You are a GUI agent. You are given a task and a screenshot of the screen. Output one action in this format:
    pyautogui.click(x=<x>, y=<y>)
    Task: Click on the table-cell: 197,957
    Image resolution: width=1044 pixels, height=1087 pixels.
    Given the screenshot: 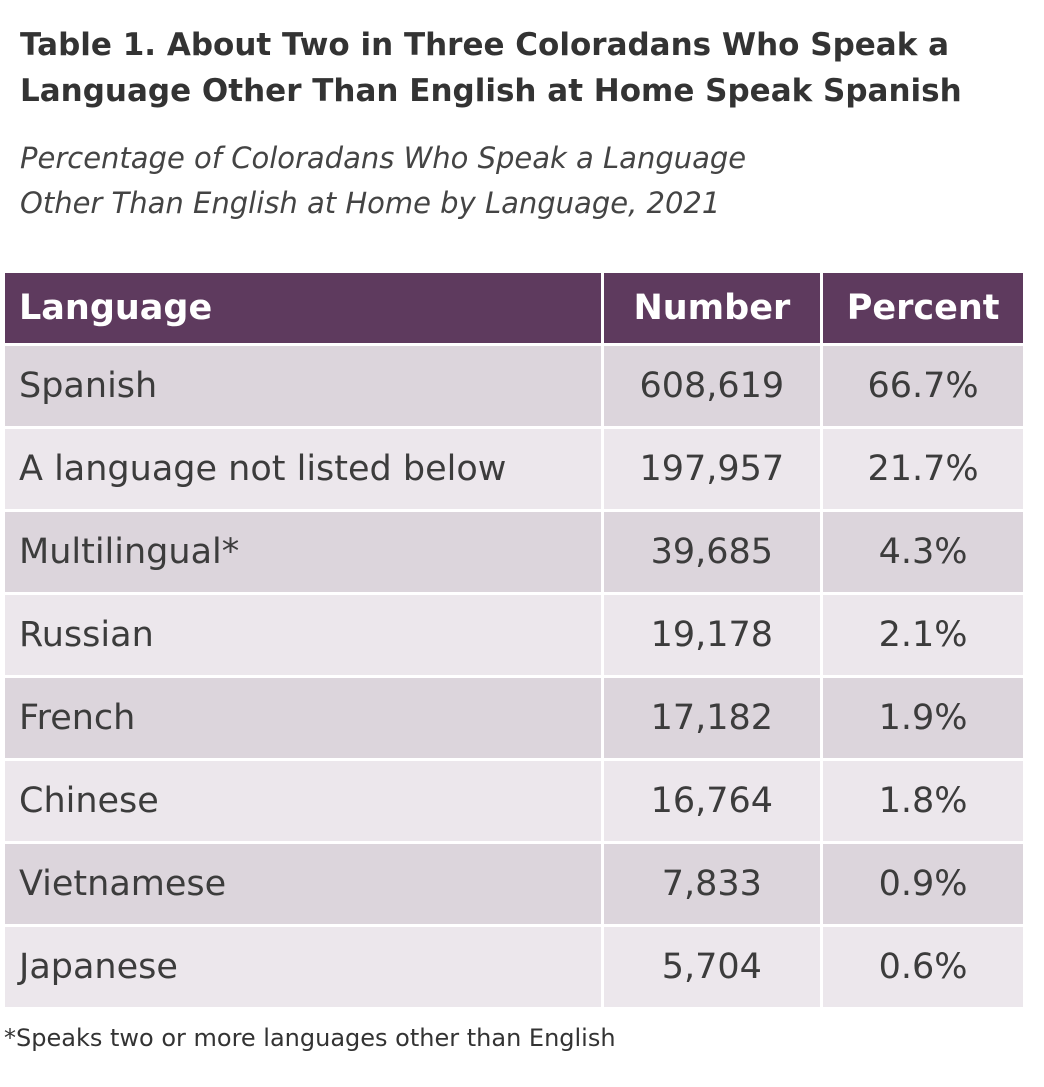 What is the action you would take?
    pyautogui.click(x=712, y=469)
    